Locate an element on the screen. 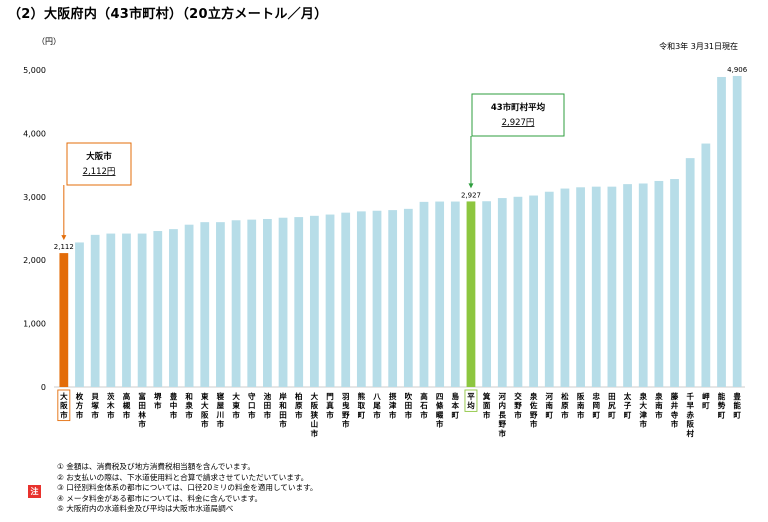 The width and height of the screenshot is (768, 522). data-label: 4,906 is located at coordinates (737, 70).